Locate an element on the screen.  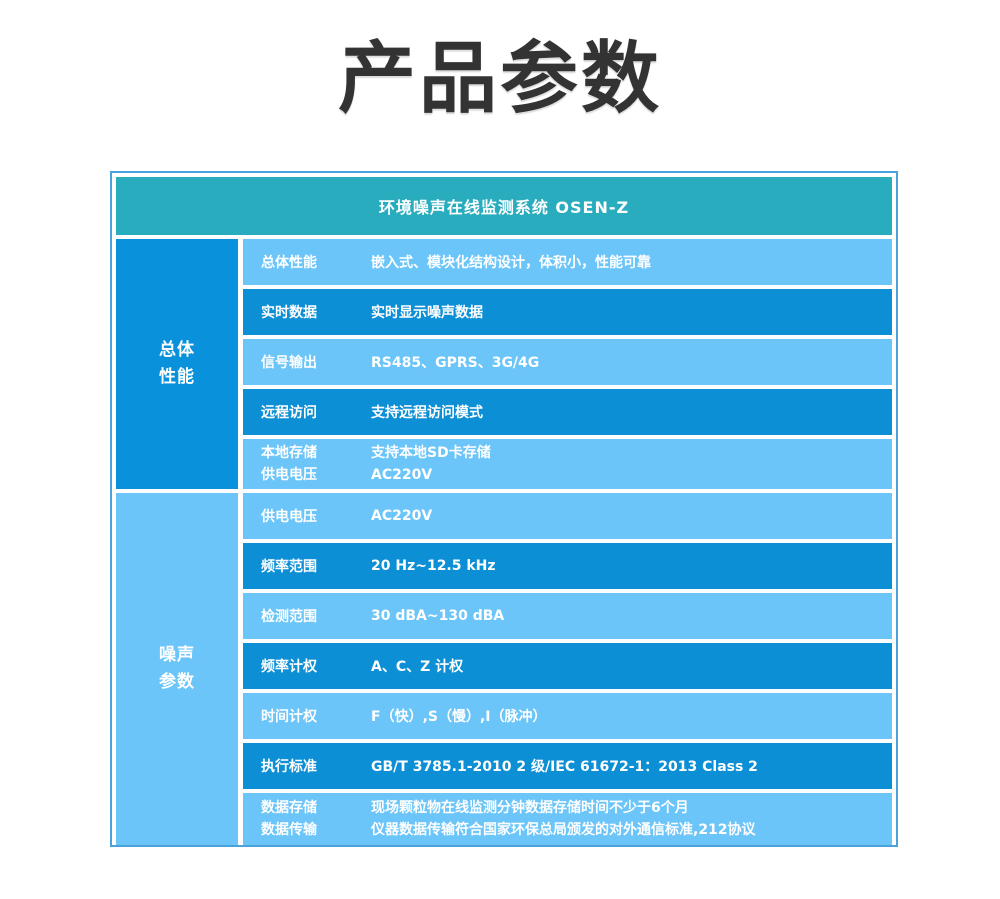
row-label: 执行标准 is located at coordinates (289, 767).